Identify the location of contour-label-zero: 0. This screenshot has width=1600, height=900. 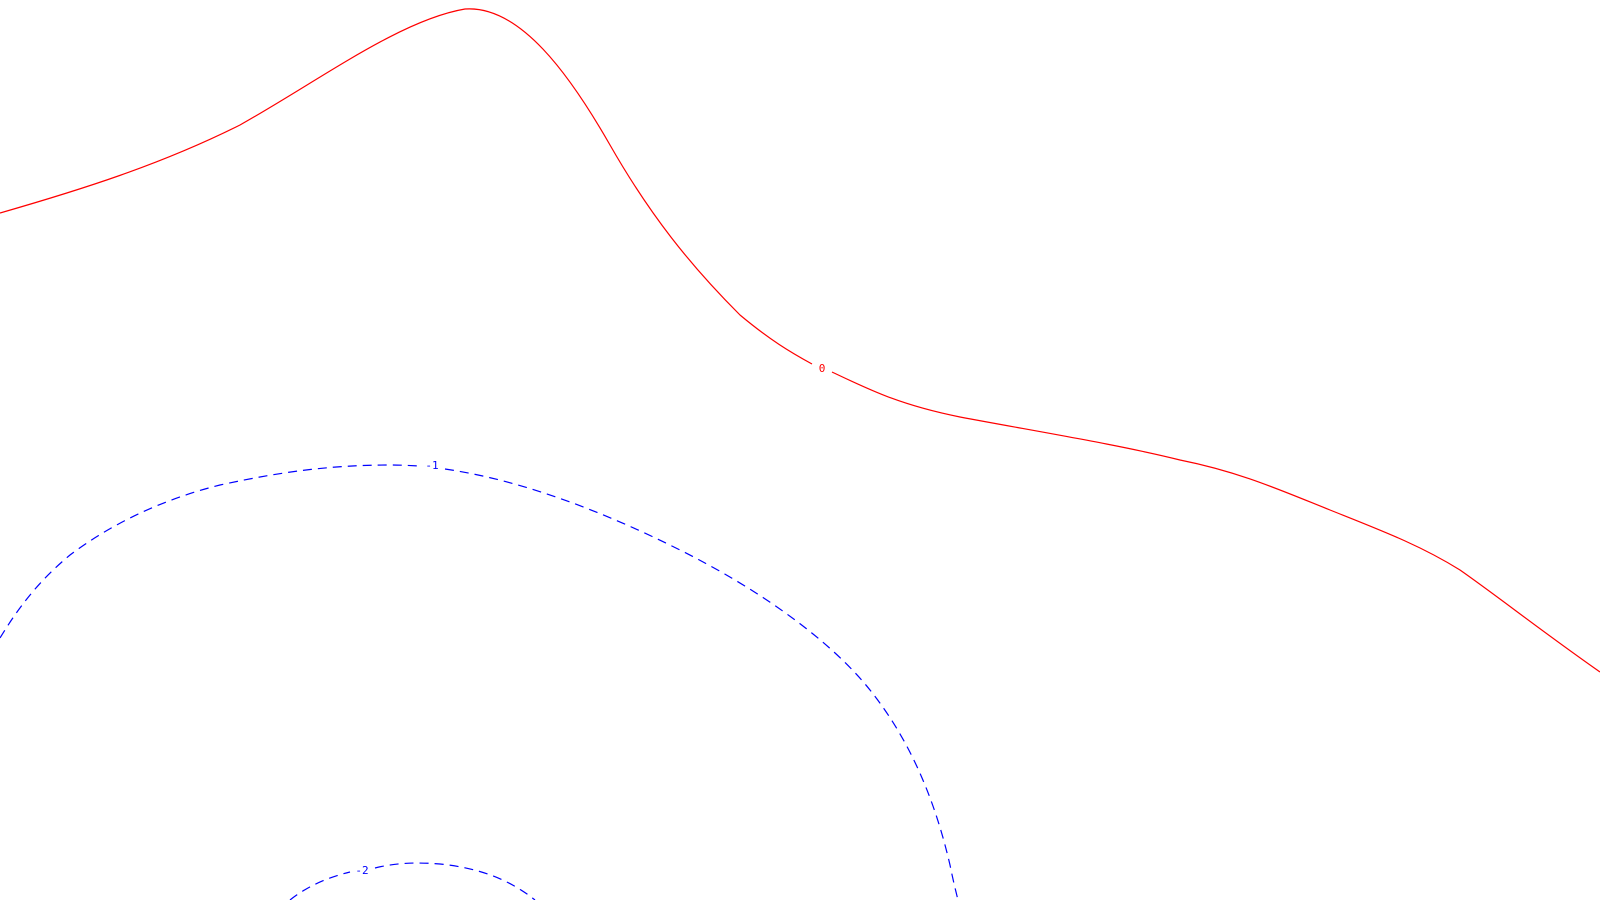
(822, 368).